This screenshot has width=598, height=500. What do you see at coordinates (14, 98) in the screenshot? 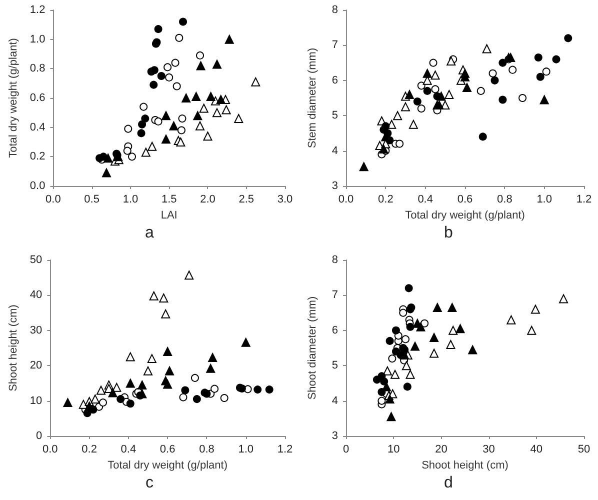
I see `y-axis-title: Total dry weight (g/plant)` at bounding box center [14, 98].